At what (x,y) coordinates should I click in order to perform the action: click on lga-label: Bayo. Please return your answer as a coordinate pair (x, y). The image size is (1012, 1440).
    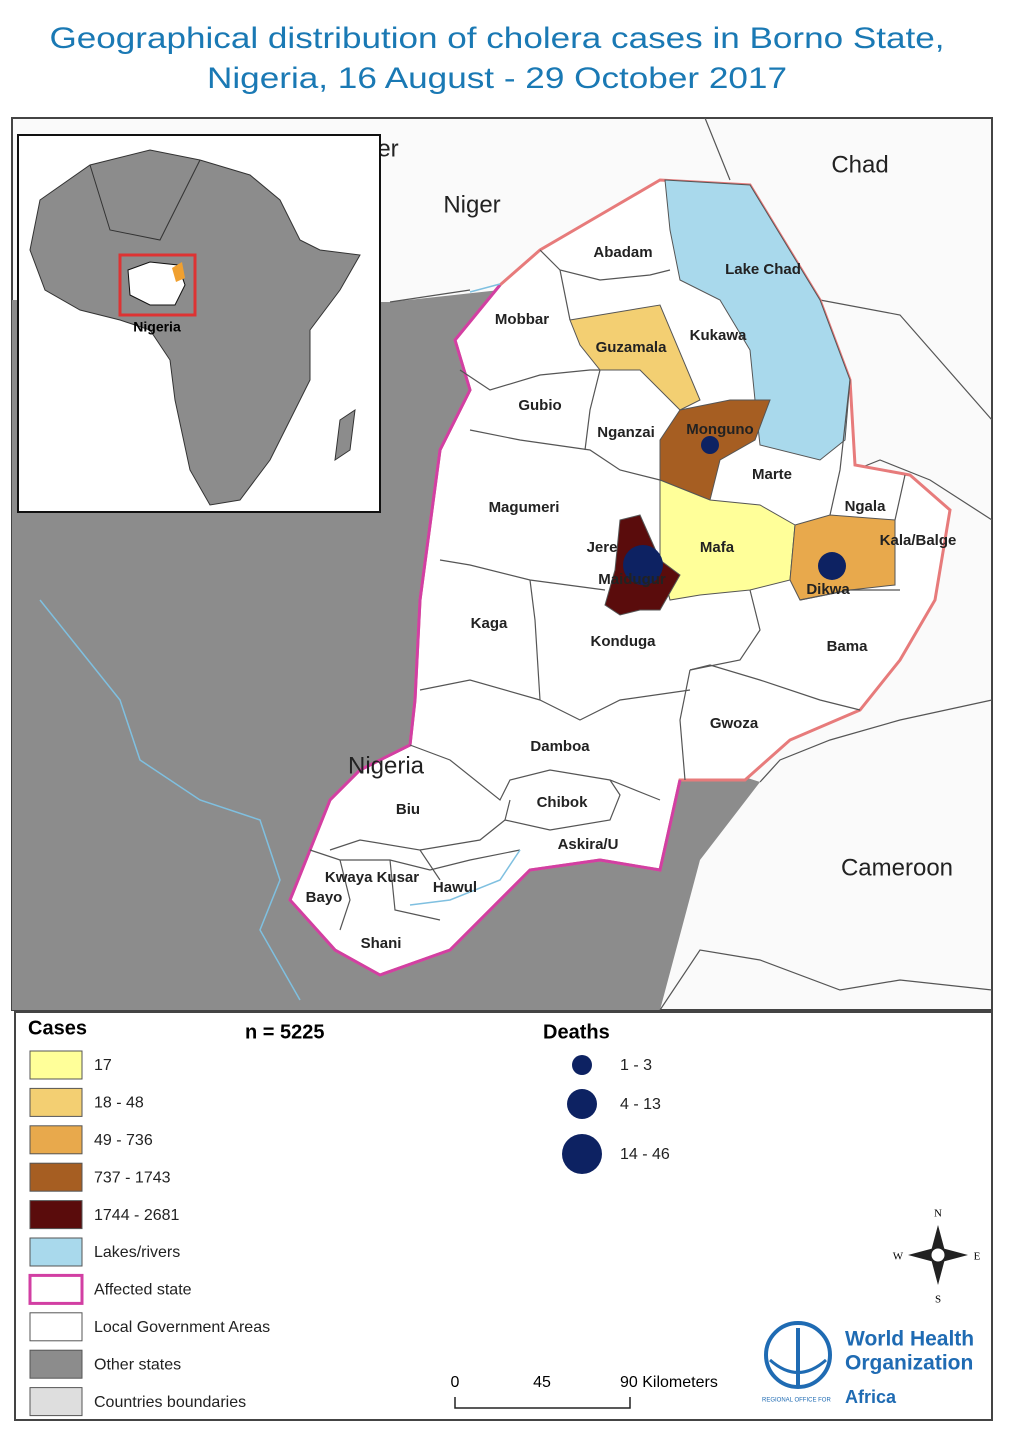
    Looking at the image, I should click on (324, 897).